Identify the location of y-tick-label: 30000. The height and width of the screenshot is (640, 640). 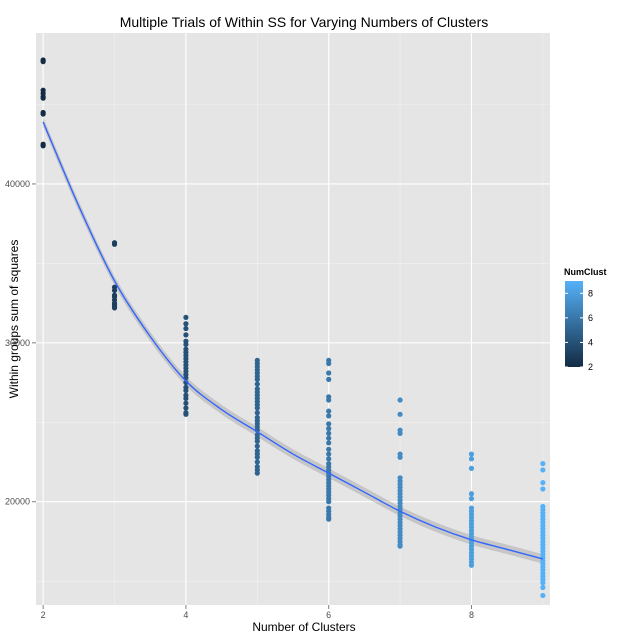
(17, 343).